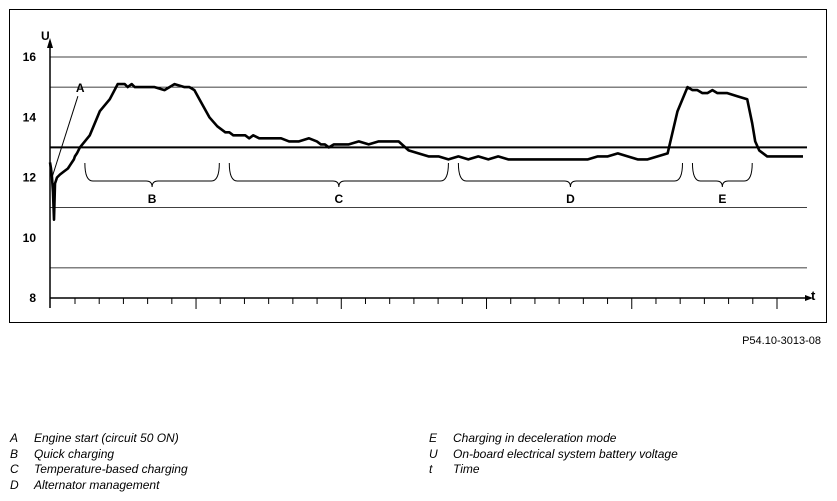 Image resolution: width=837 pixels, height=501 pixels. I want to click on legend-text: Quick charging, so click(74, 453).